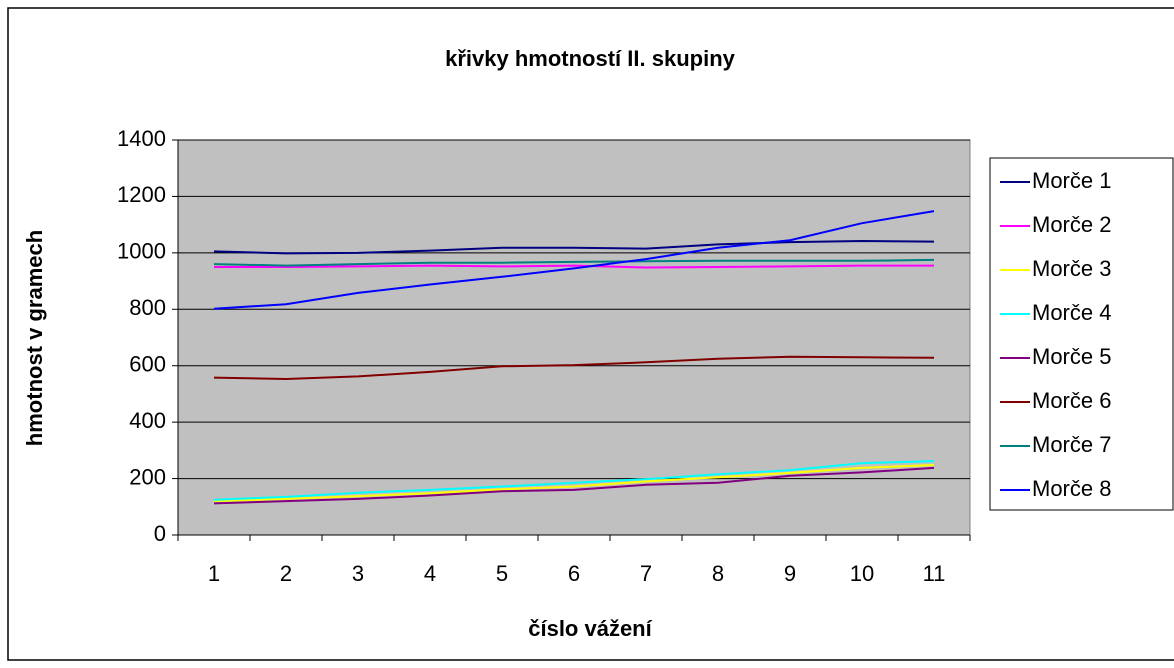 The width and height of the screenshot is (1174, 668). Describe the element at coordinates (590, 58) in the screenshot. I see `chart-title: křivky hmotností II. skupiny` at that location.